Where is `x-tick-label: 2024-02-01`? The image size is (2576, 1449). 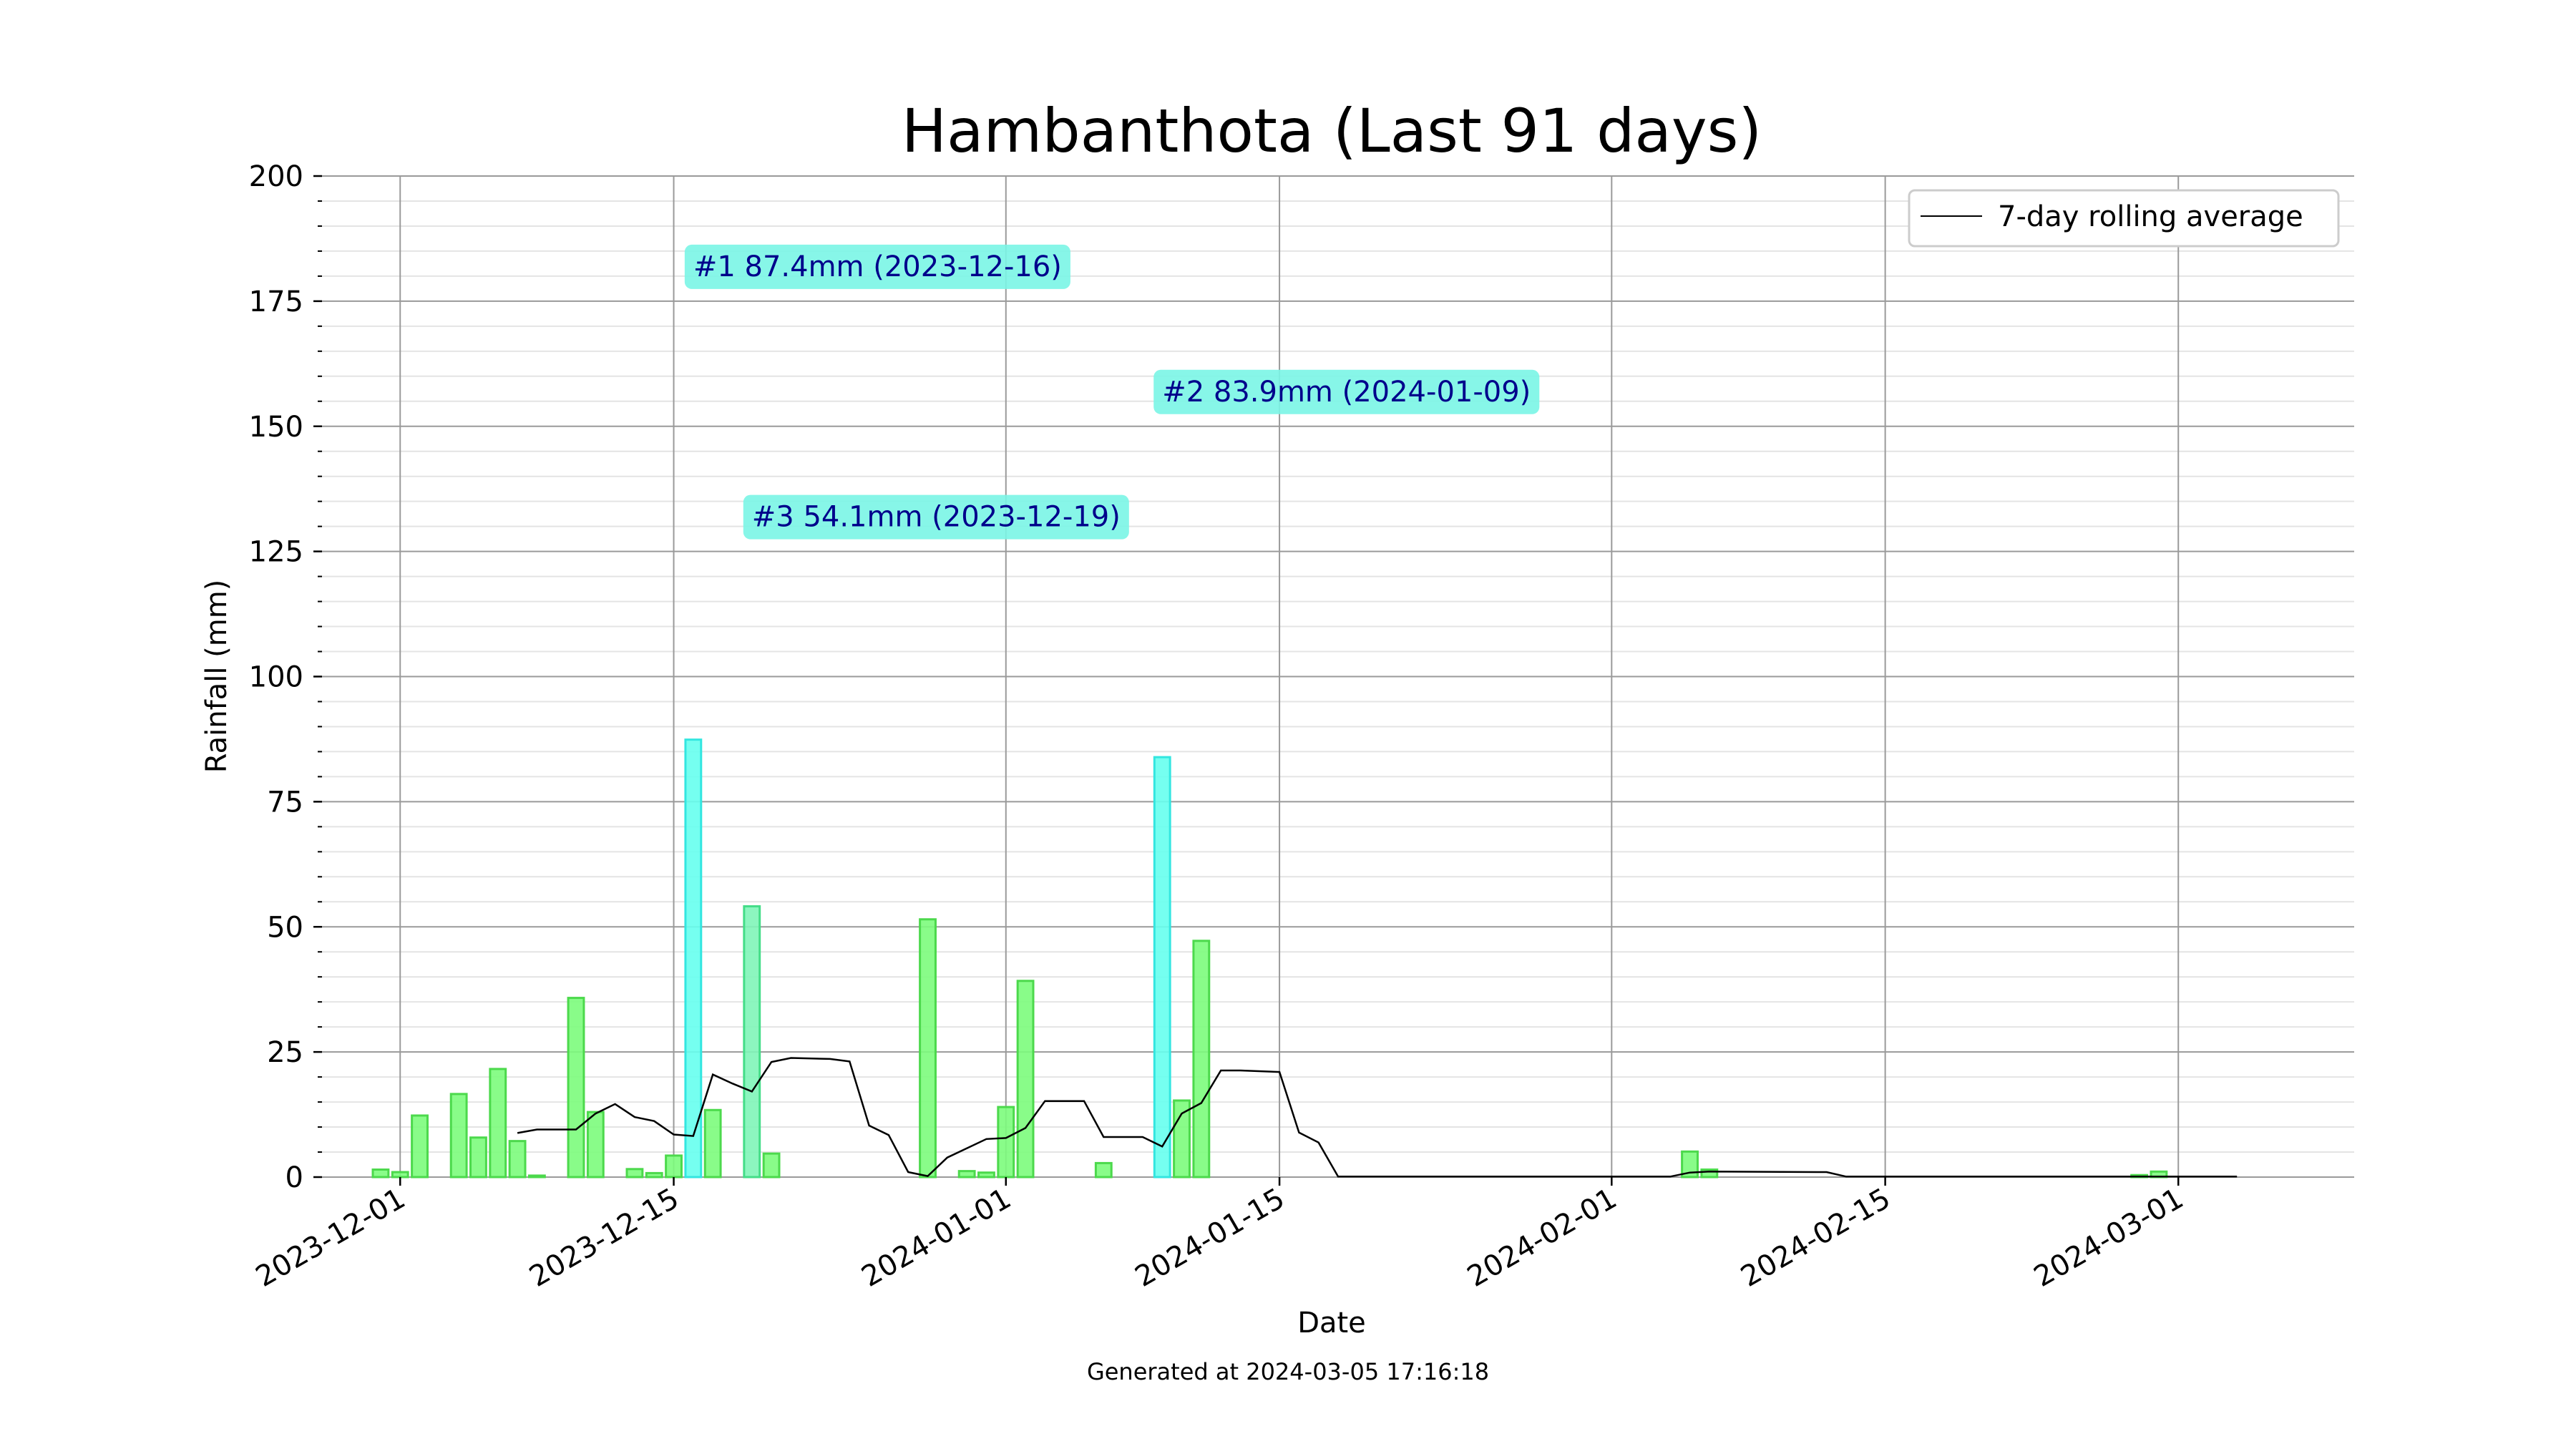
x-tick-label: 2024-02-01 is located at coordinates (1542, 1238).